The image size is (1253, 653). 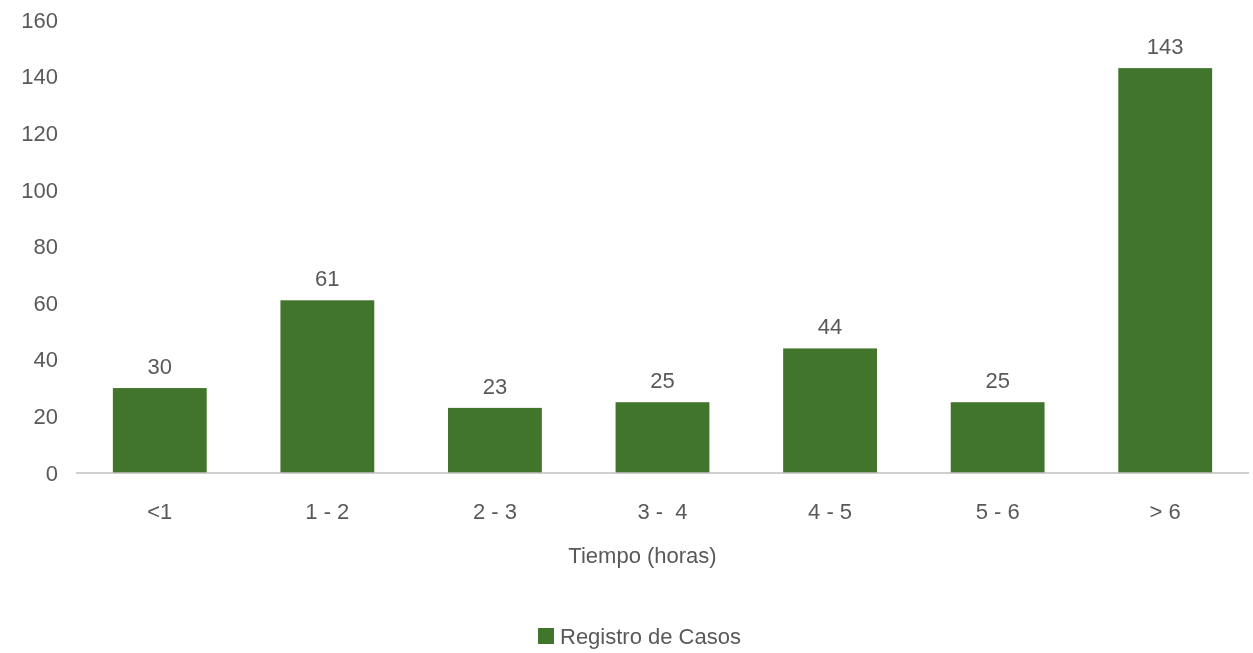 I want to click on y-tick-label: 40, so click(x=45, y=360).